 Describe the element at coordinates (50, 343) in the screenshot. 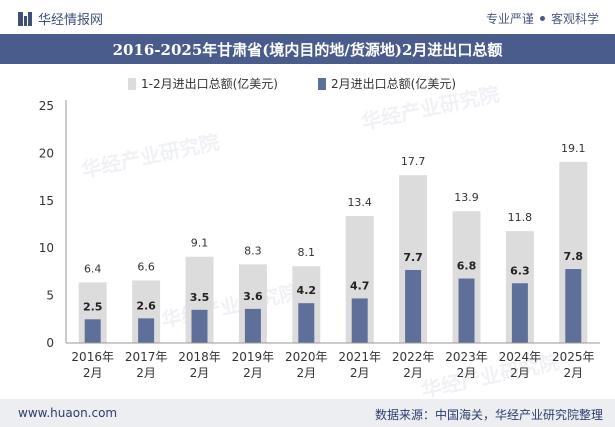

I see `y-tick-label: 0` at that location.